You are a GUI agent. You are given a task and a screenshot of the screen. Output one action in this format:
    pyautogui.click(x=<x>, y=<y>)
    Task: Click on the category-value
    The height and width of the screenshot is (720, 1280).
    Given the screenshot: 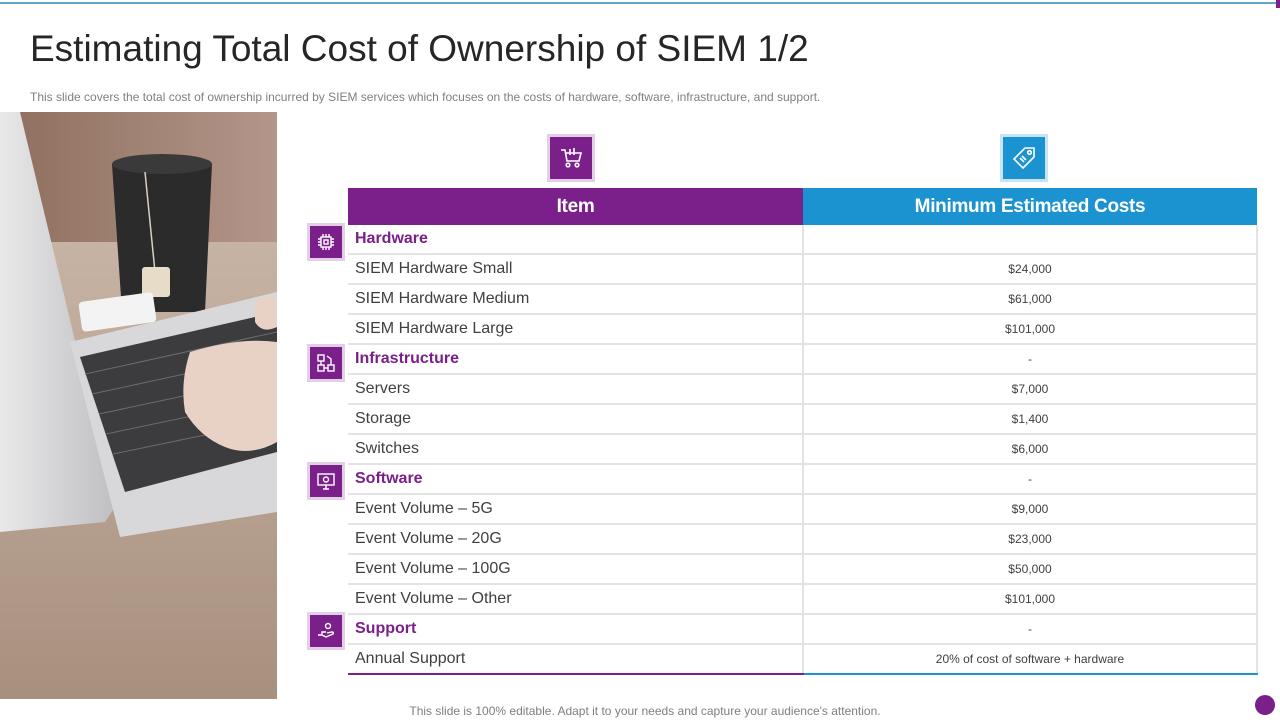 What is the action you would take?
    pyautogui.click(x=1030, y=240)
    